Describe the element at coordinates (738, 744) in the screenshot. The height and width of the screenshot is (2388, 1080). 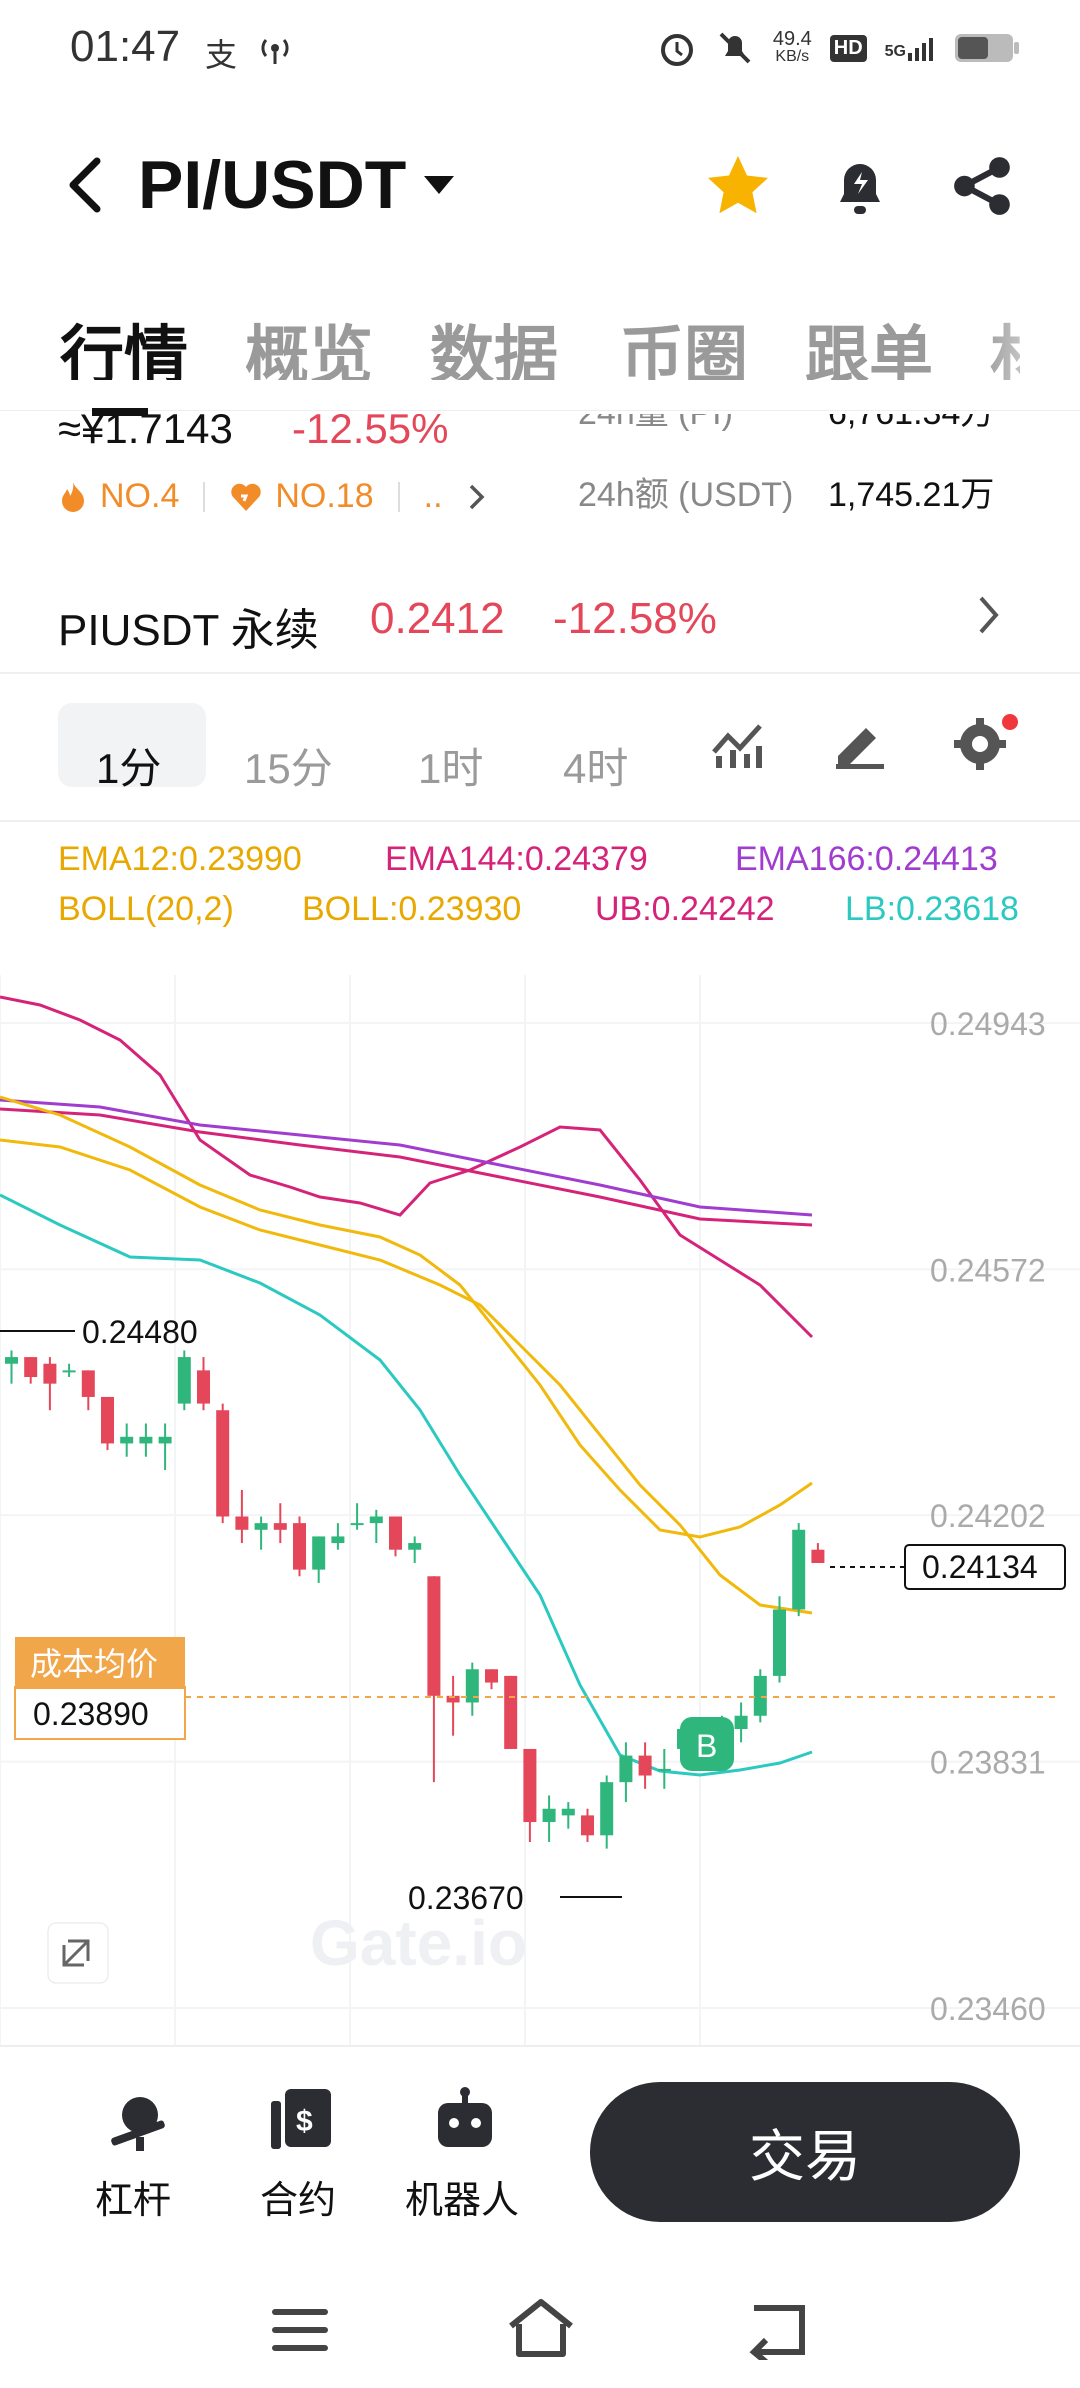
I see `indicator-icon` at that location.